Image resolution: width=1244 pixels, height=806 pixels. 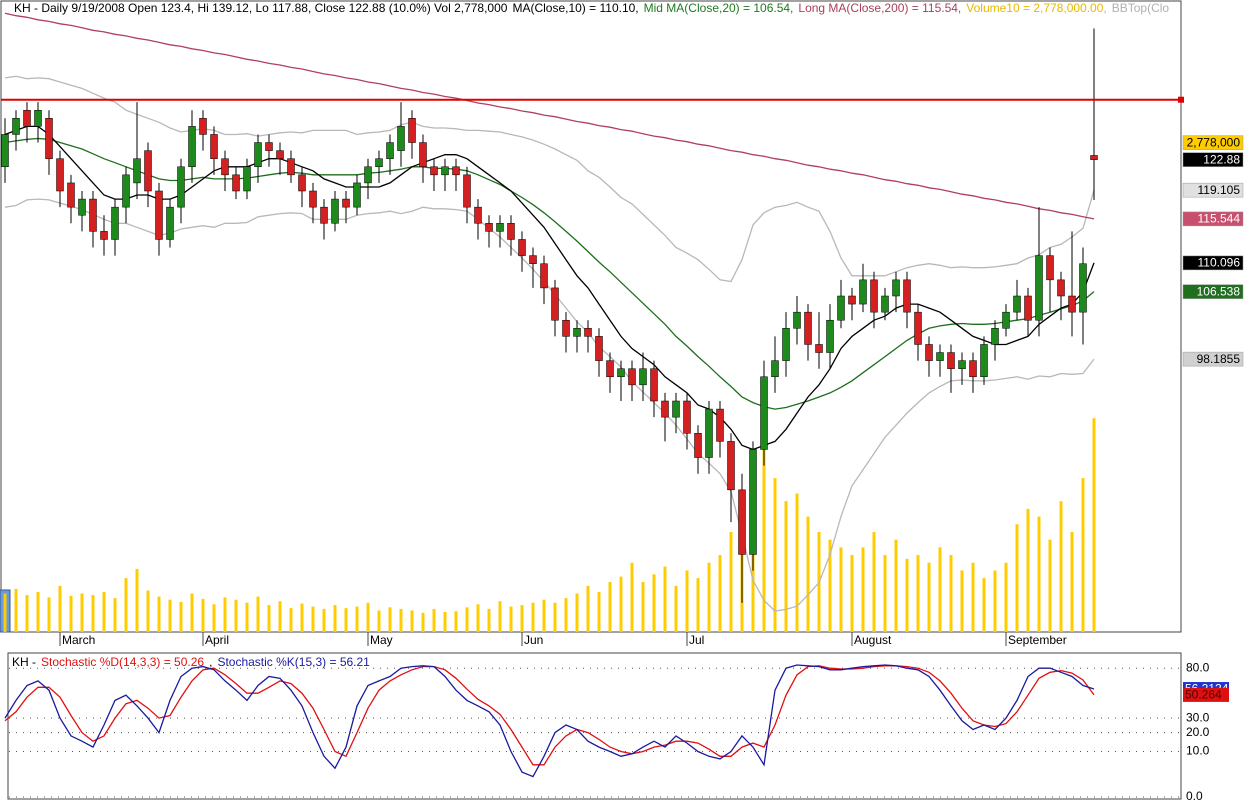 I want to click on x-tick-label: May, so click(x=381, y=640).